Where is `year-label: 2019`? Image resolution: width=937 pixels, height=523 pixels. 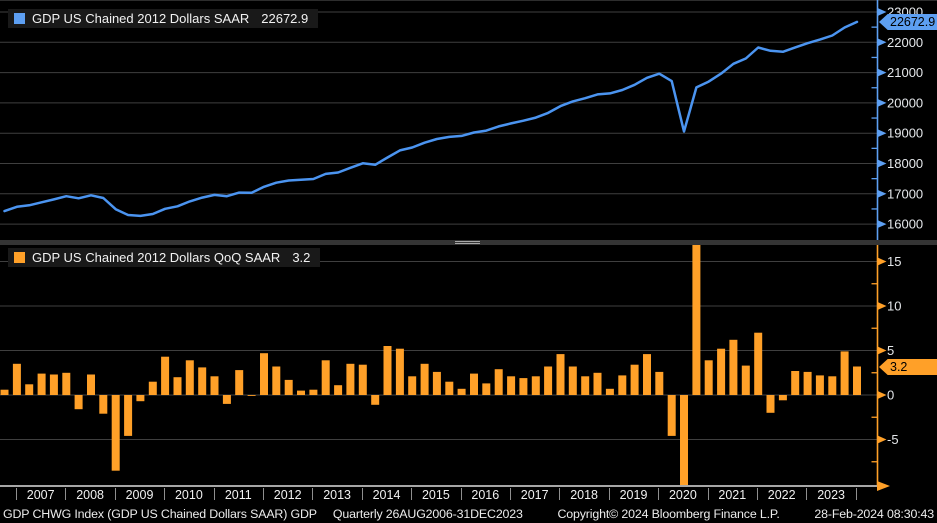
year-label: 2019 is located at coordinates (633, 495).